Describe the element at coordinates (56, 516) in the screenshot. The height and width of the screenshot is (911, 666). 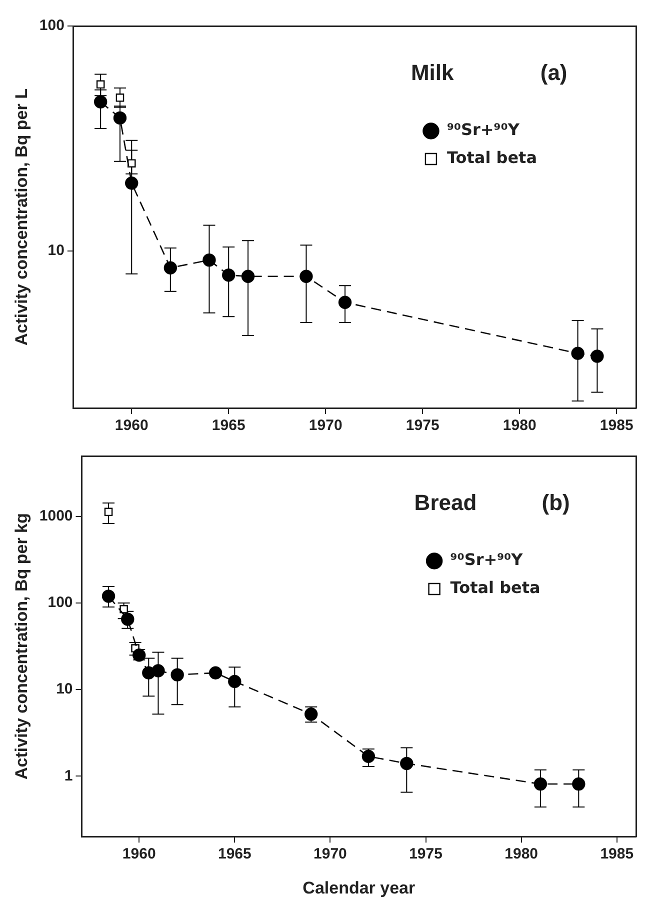
I see `y-tick-label: 1000` at that location.